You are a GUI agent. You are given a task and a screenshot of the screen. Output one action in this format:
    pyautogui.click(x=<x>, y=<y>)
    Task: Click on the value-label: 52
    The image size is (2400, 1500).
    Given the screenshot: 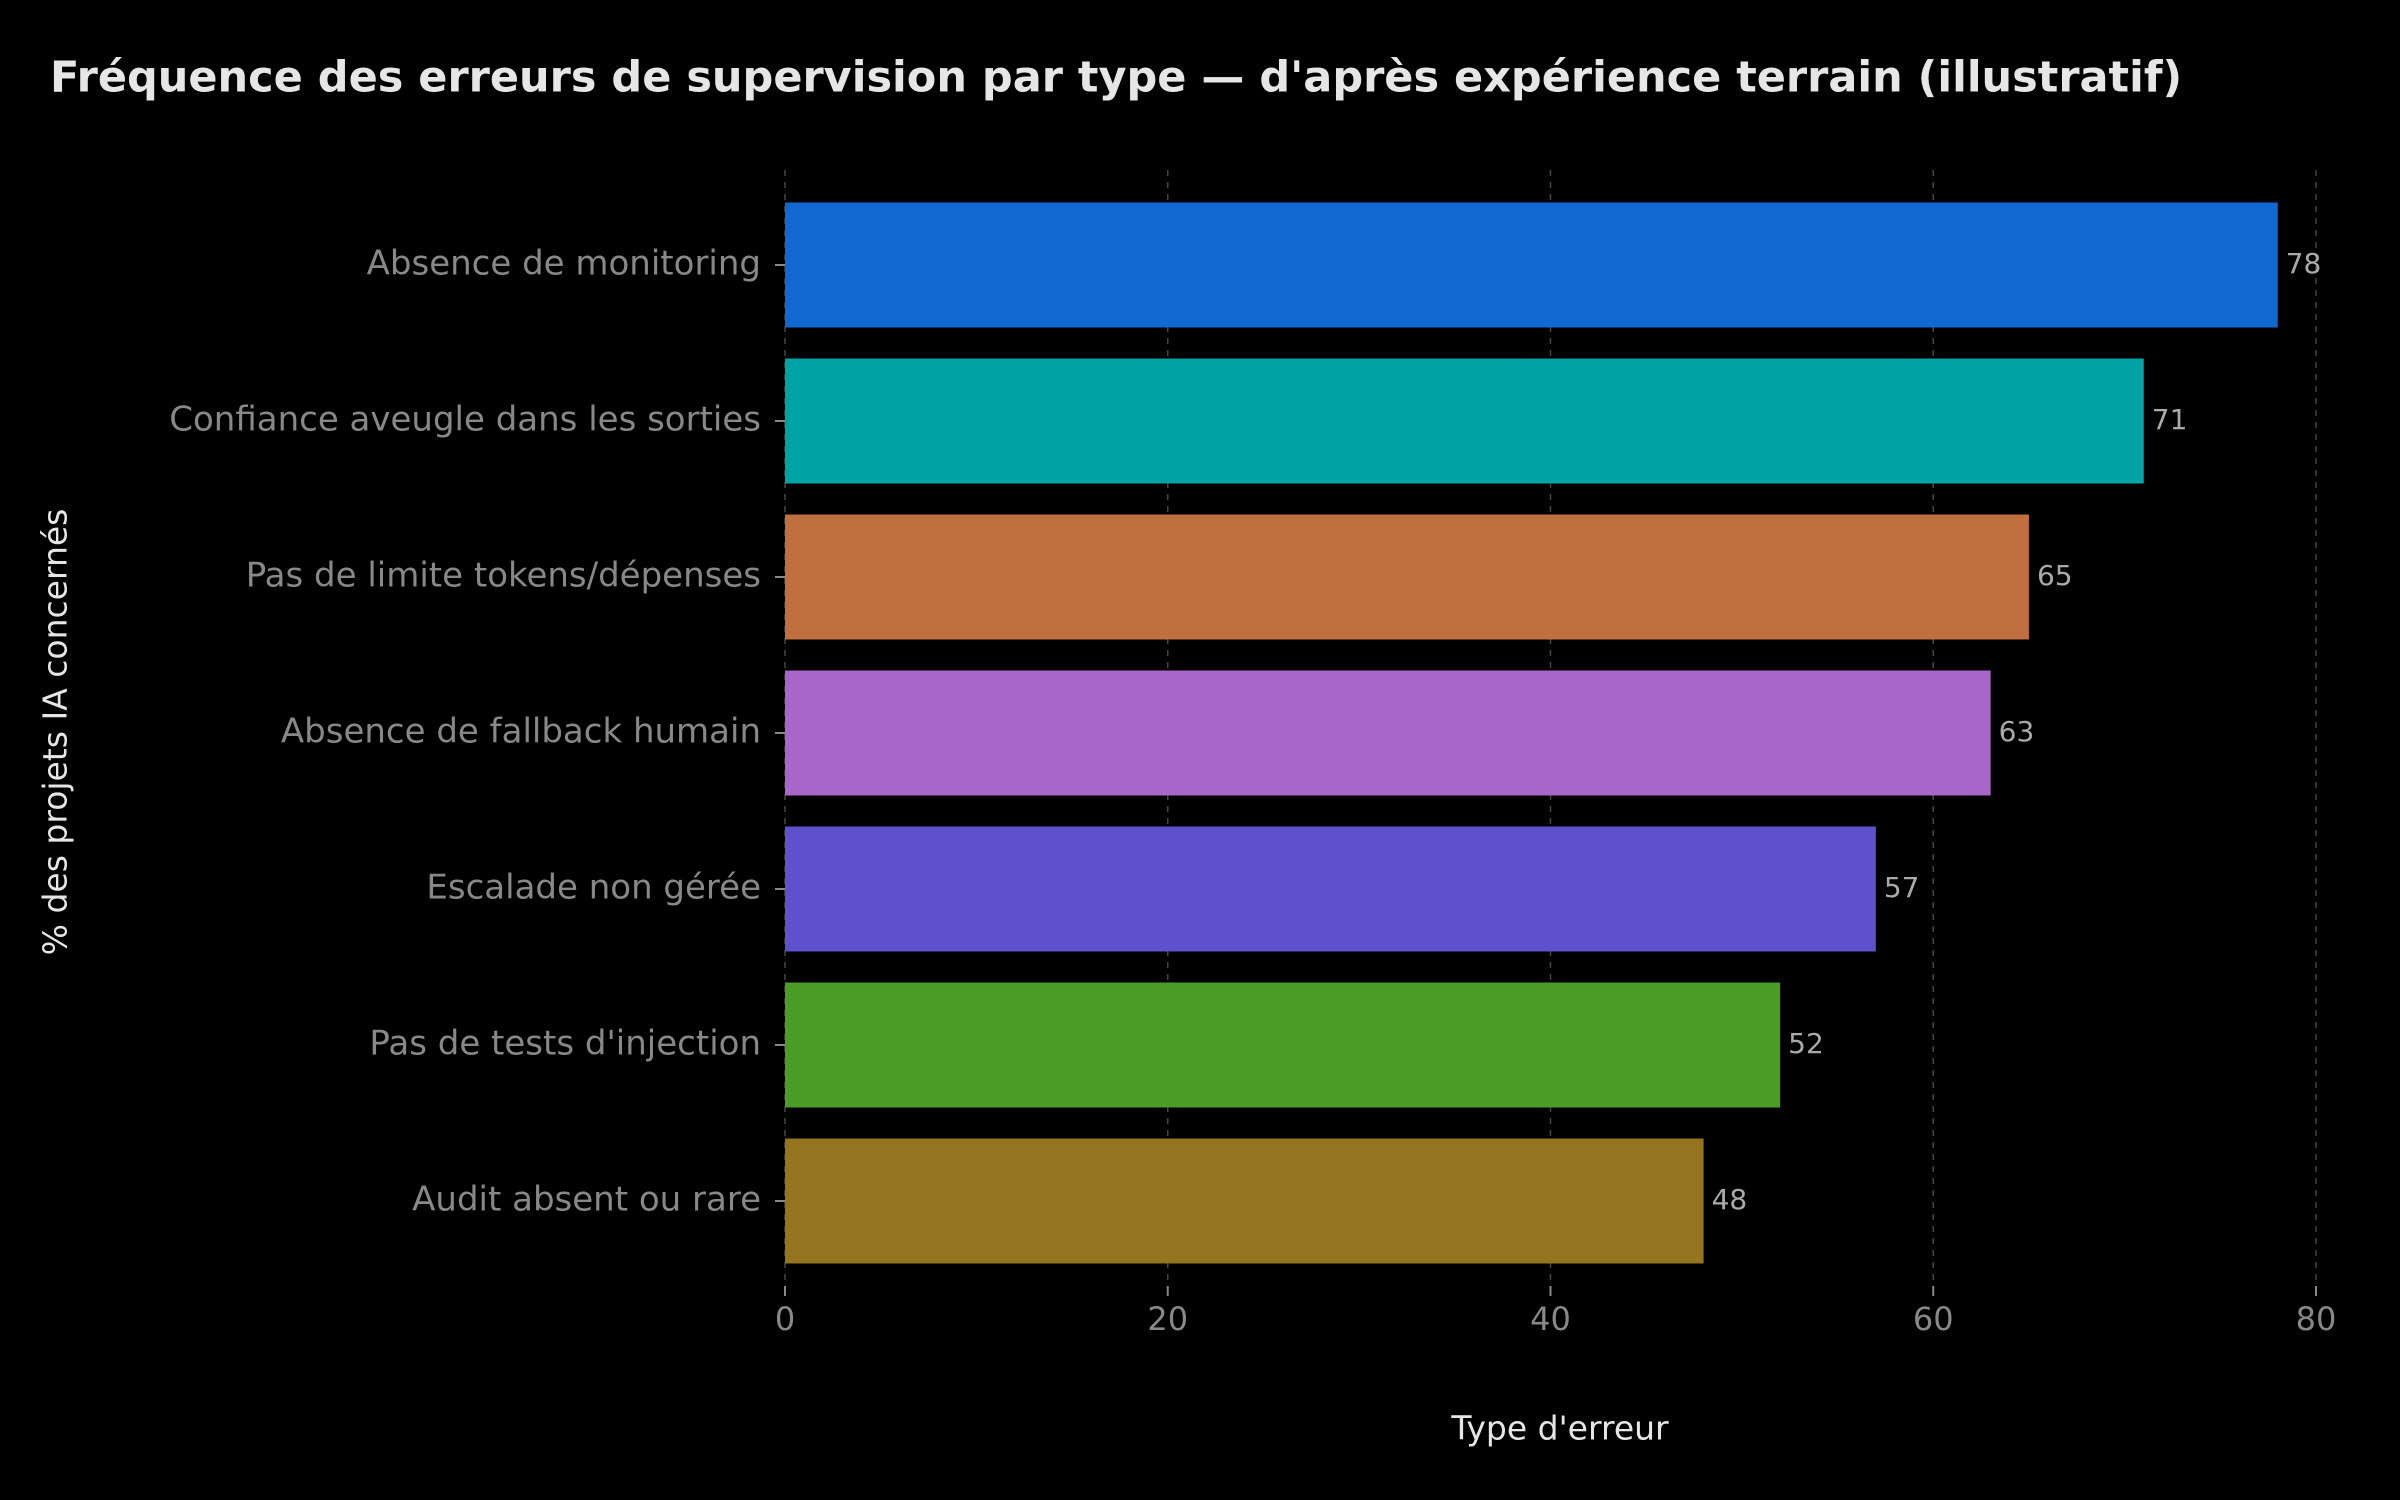 What is the action you would take?
    pyautogui.click(x=1806, y=1043)
    